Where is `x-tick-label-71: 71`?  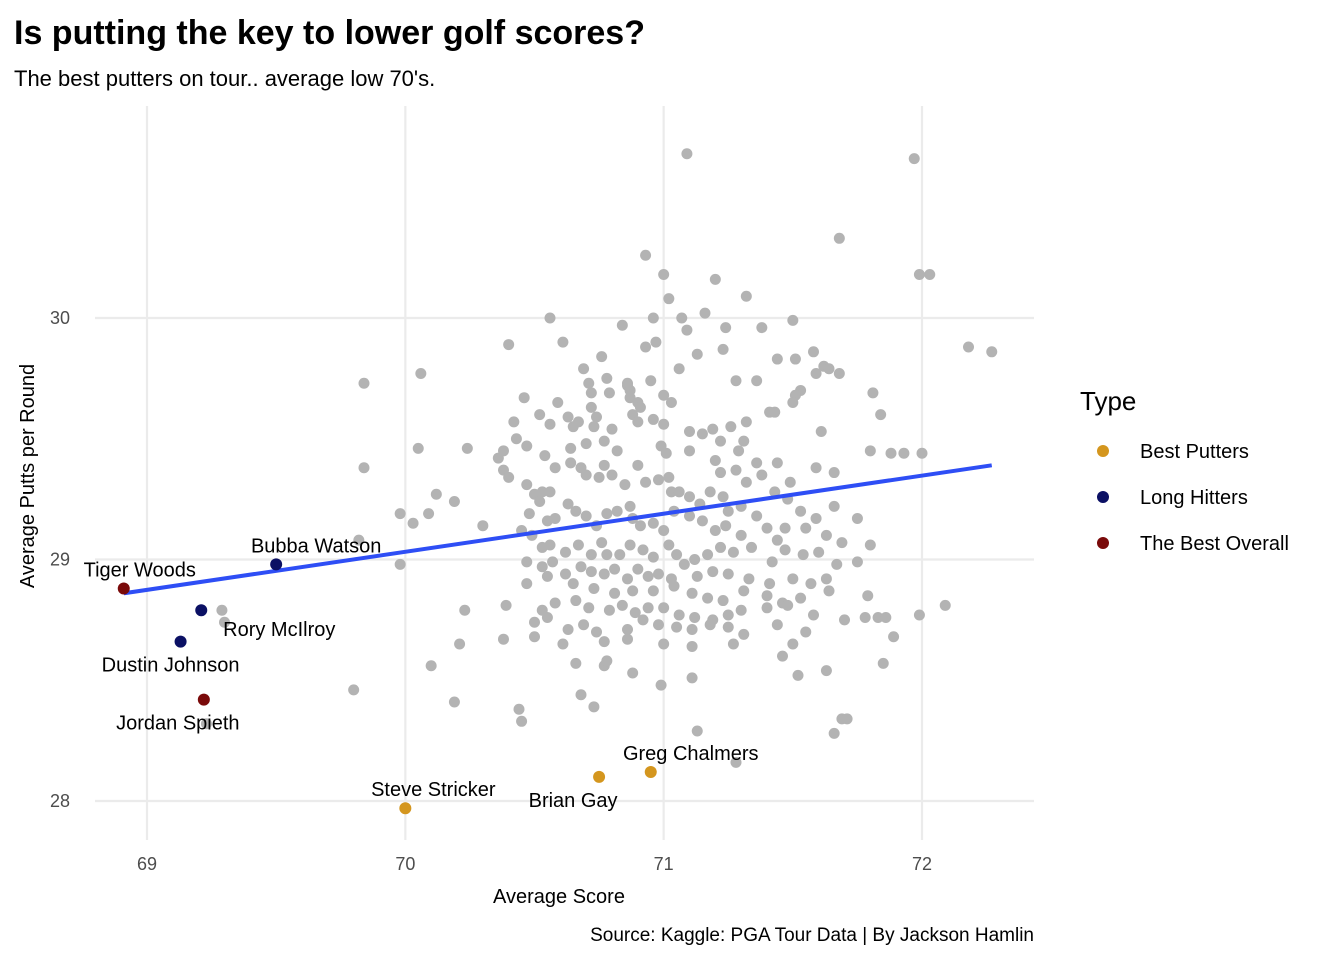
x-tick-label-71: 71 is located at coordinates (664, 864).